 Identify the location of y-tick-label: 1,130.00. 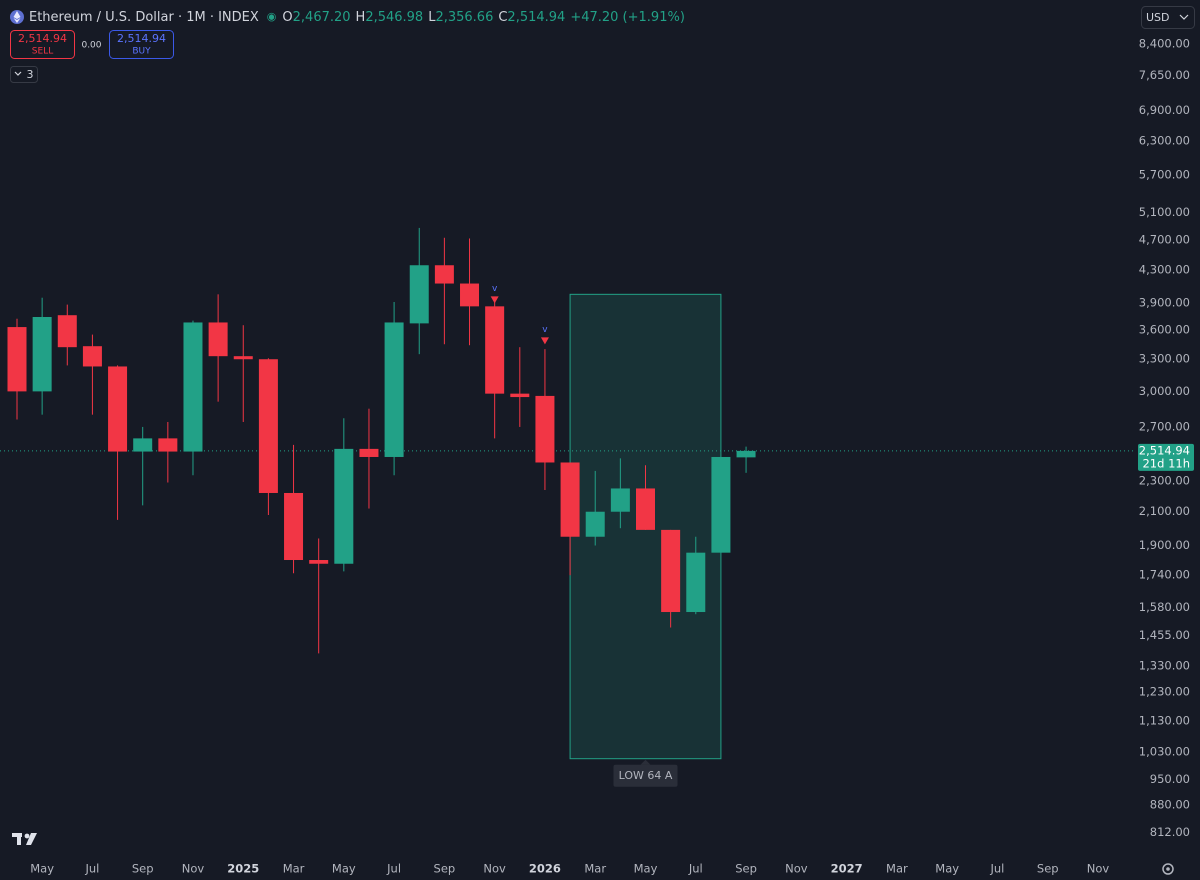
(1164, 720).